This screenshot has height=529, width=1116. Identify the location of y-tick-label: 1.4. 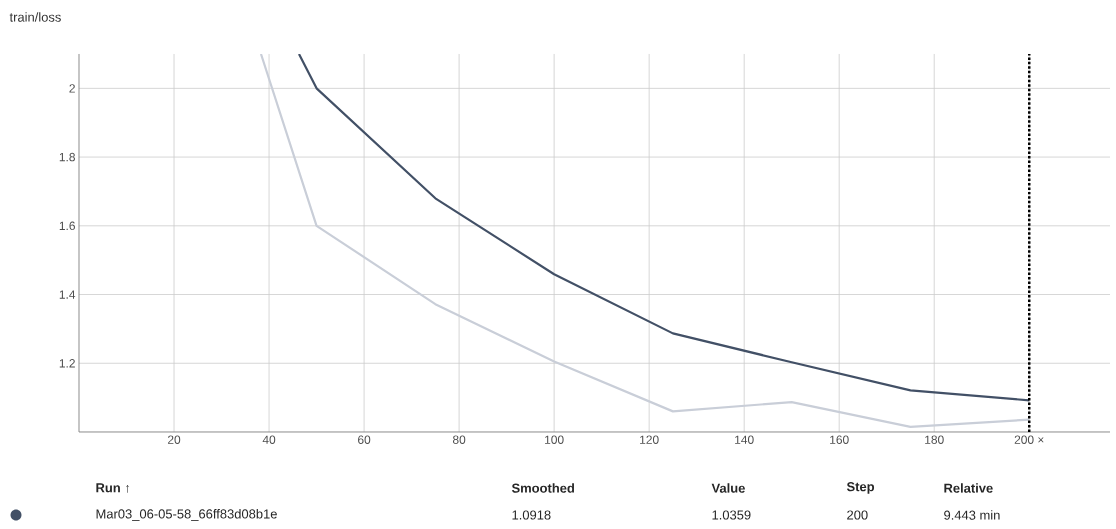
(67, 294).